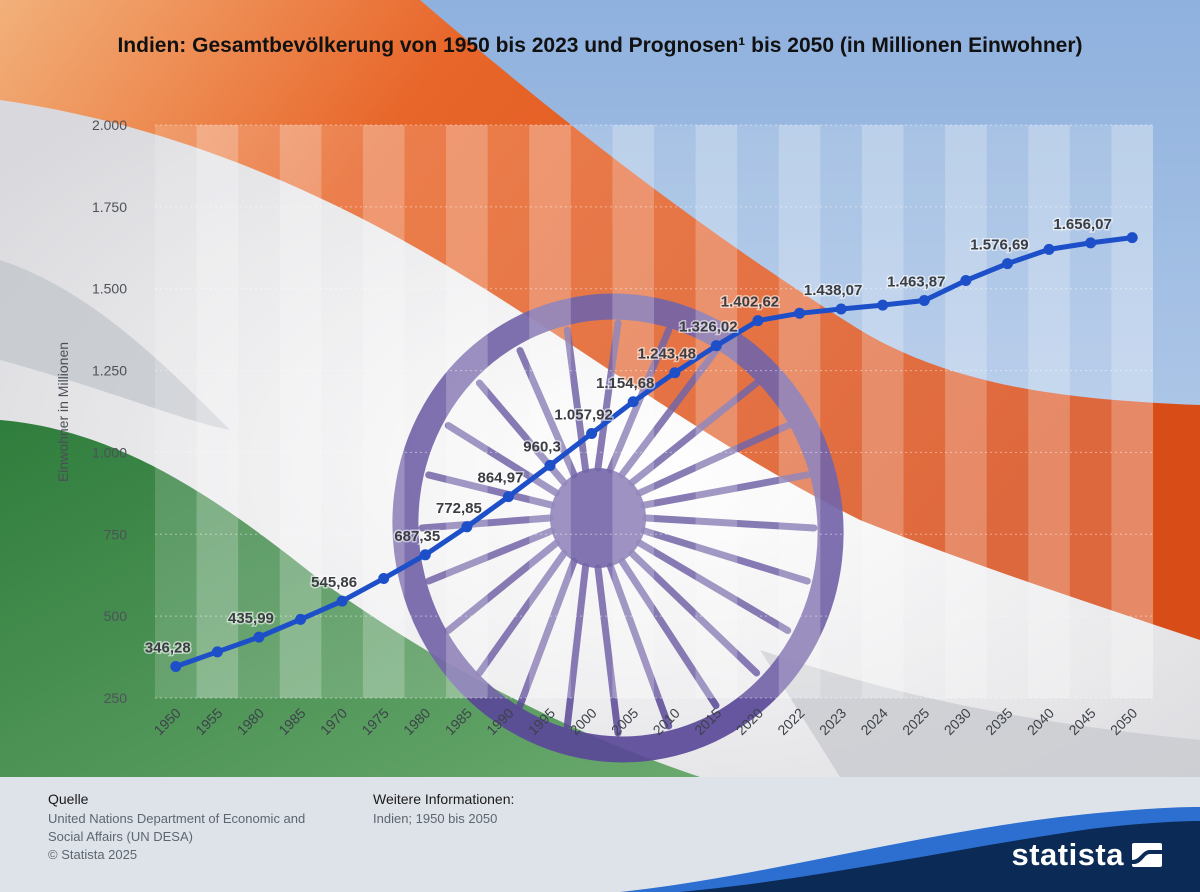  What do you see at coordinates (435, 818) in the screenshot?
I see `info-text: Indien; 1950 bis 2050` at bounding box center [435, 818].